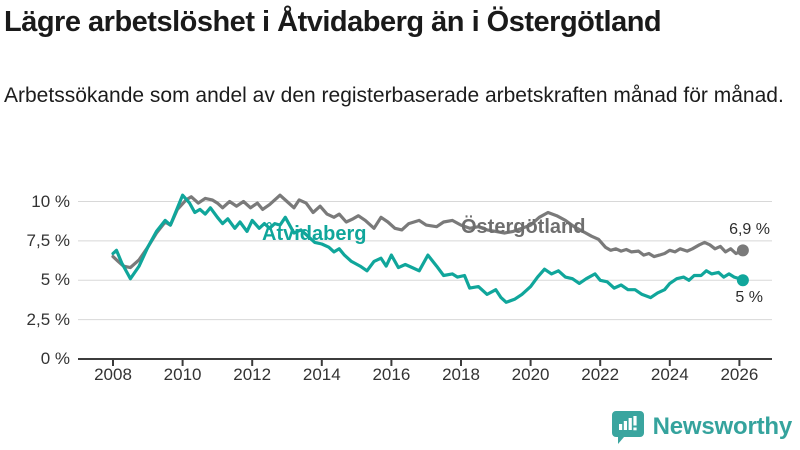  I want to click on y-axis-tick-label: 5 %, so click(55, 280).